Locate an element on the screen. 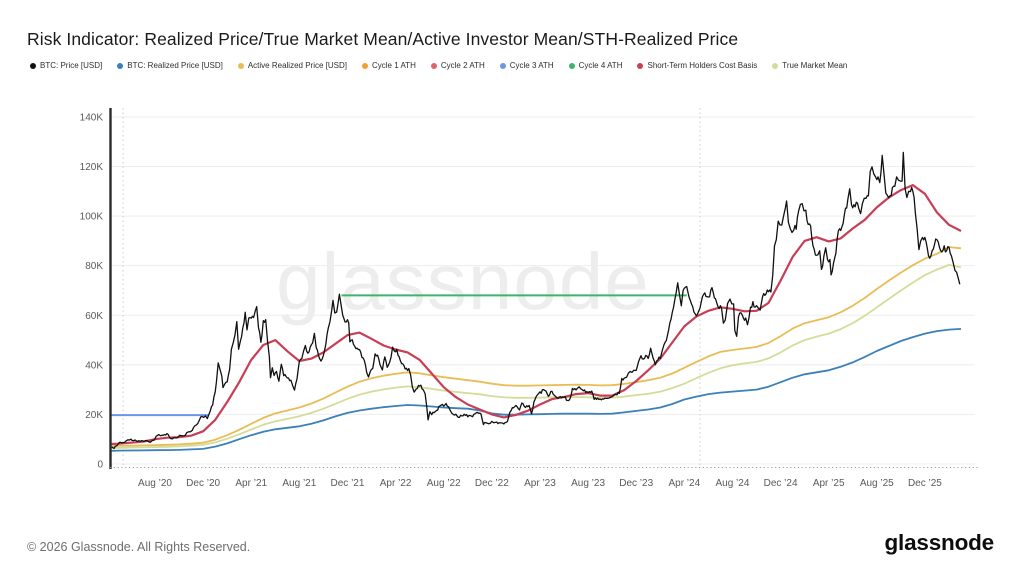 The height and width of the screenshot is (576, 1024). legend-item-active-realized-price: Active Realized Price [USD] is located at coordinates (292, 65).